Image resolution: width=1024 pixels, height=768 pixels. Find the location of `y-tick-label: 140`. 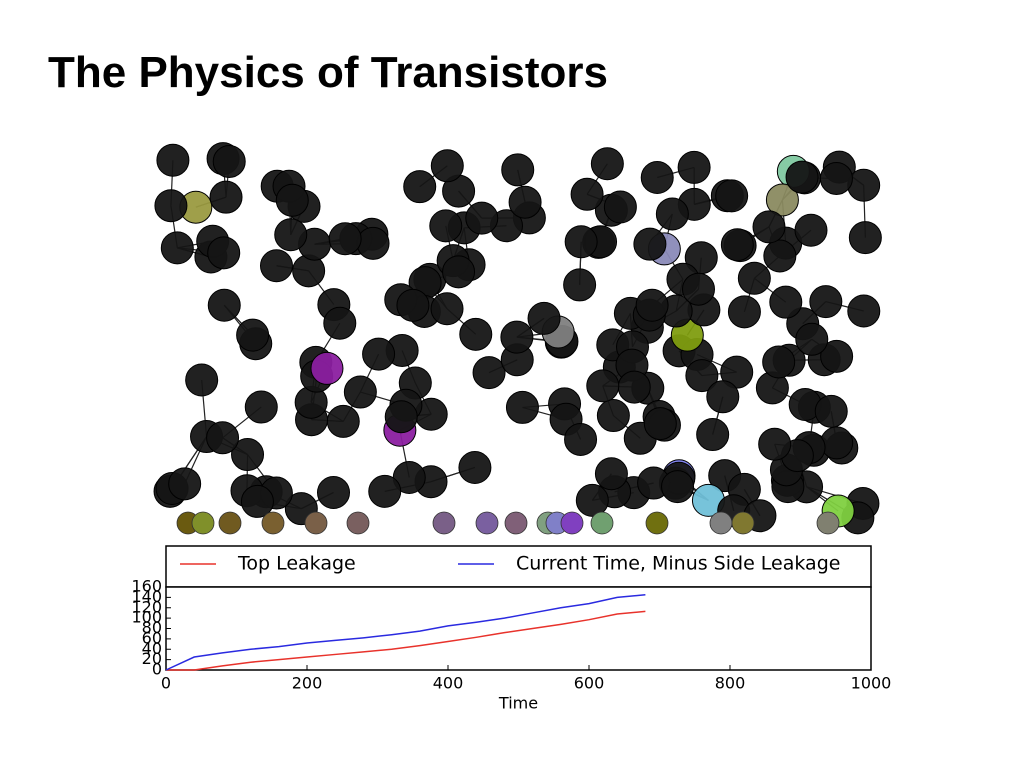

y-tick-label: 140 is located at coordinates (146, 596).